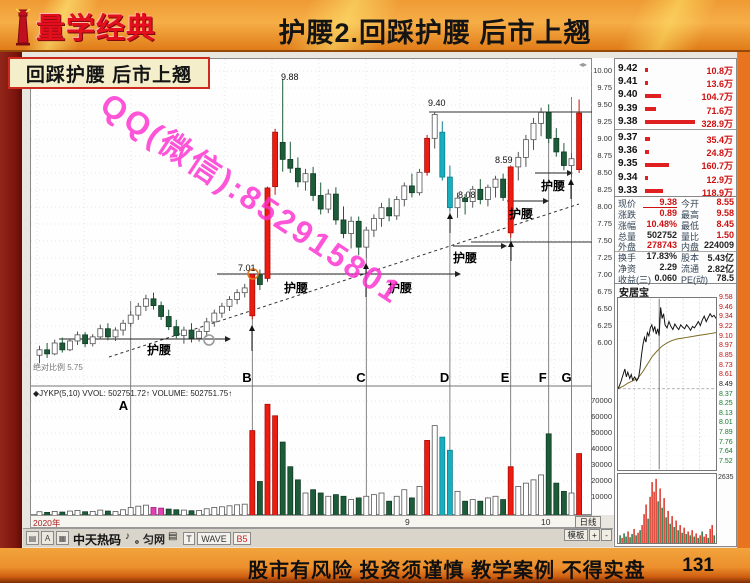 The height and width of the screenshot is (583, 750). What do you see at coordinates (690, 214) in the screenshot?
I see `quote-label: 最高` at bounding box center [690, 214].